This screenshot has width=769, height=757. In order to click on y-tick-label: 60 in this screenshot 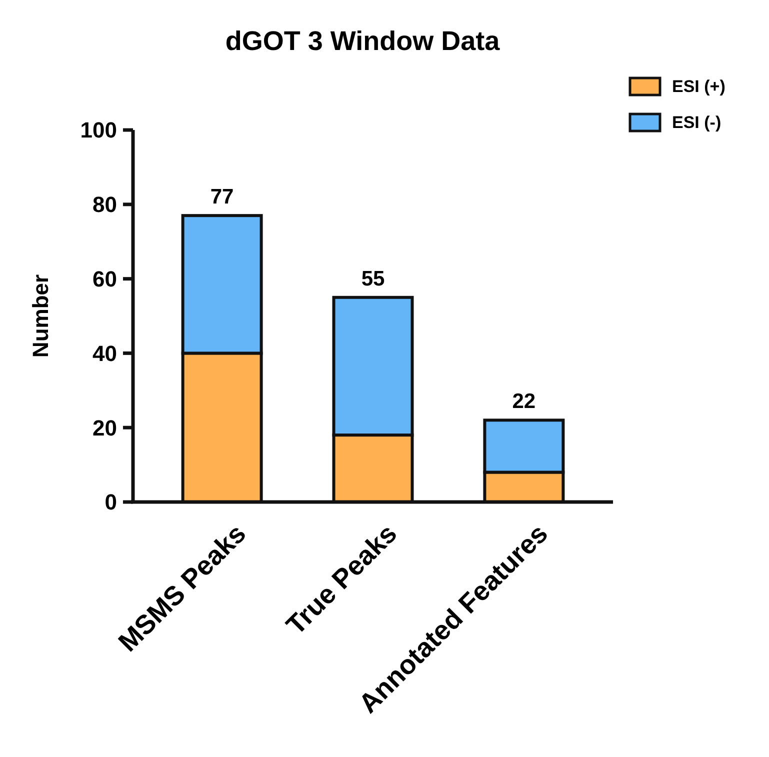, I will do `click(104, 279)`.